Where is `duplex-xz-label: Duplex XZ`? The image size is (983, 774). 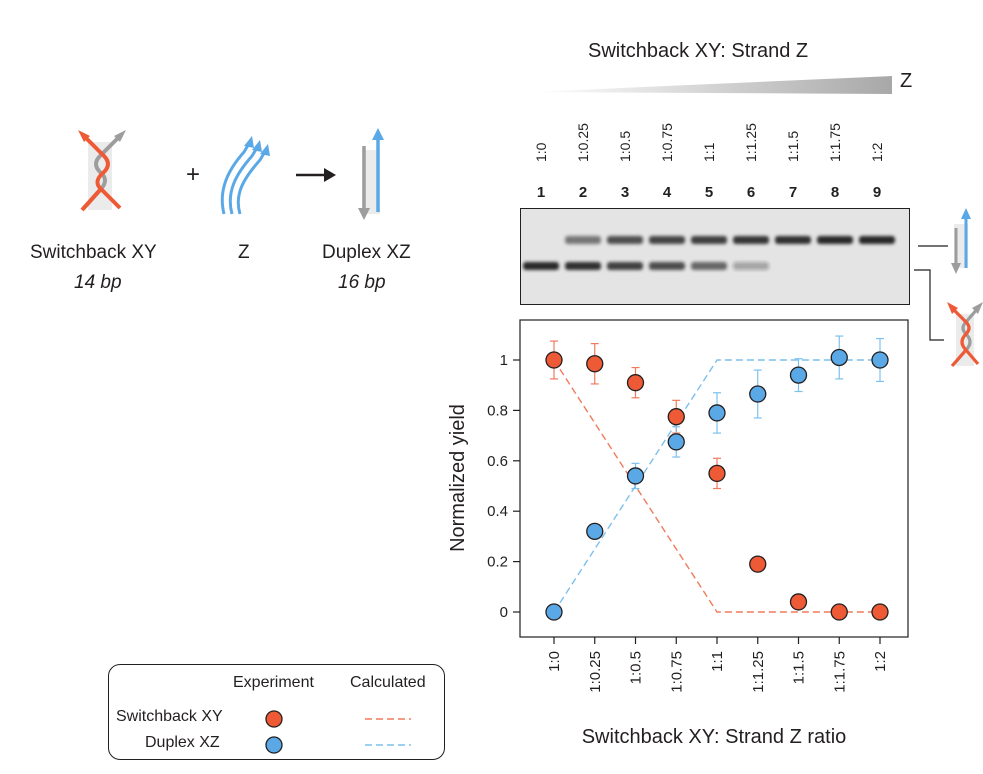 duplex-xz-label: Duplex XZ is located at coordinates (366, 252).